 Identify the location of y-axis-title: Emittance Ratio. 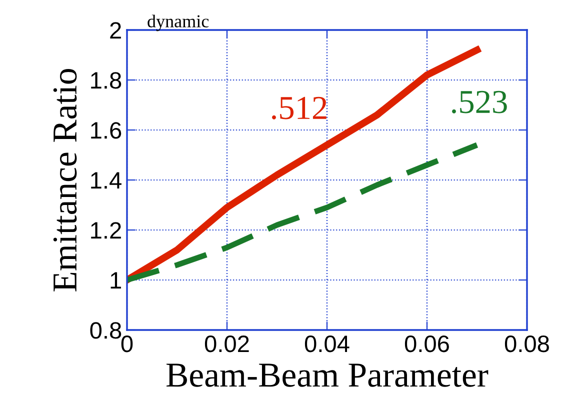
(65, 180).